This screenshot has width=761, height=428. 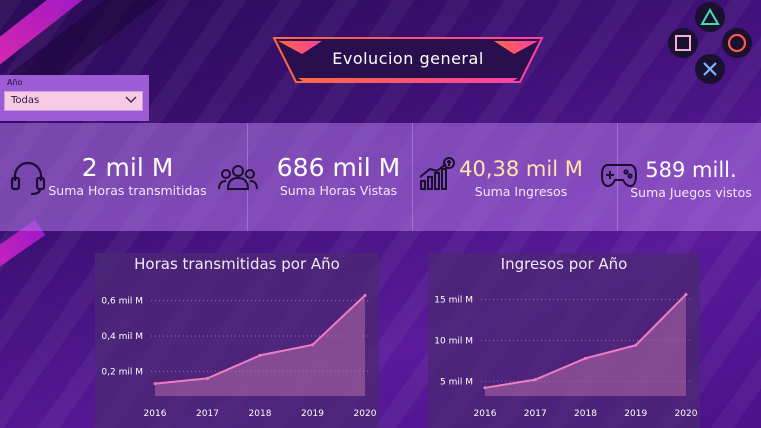 What do you see at coordinates (710, 17) in the screenshot?
I see `triangle-icon` at bounding box center [710, 17].